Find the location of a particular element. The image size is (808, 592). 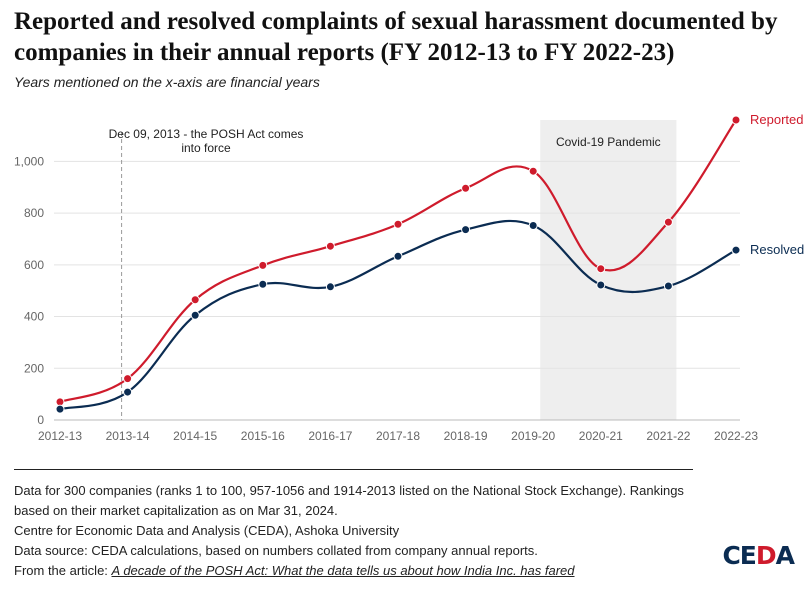

ceda-logo: CEDA is located at coordinates (758, 555).